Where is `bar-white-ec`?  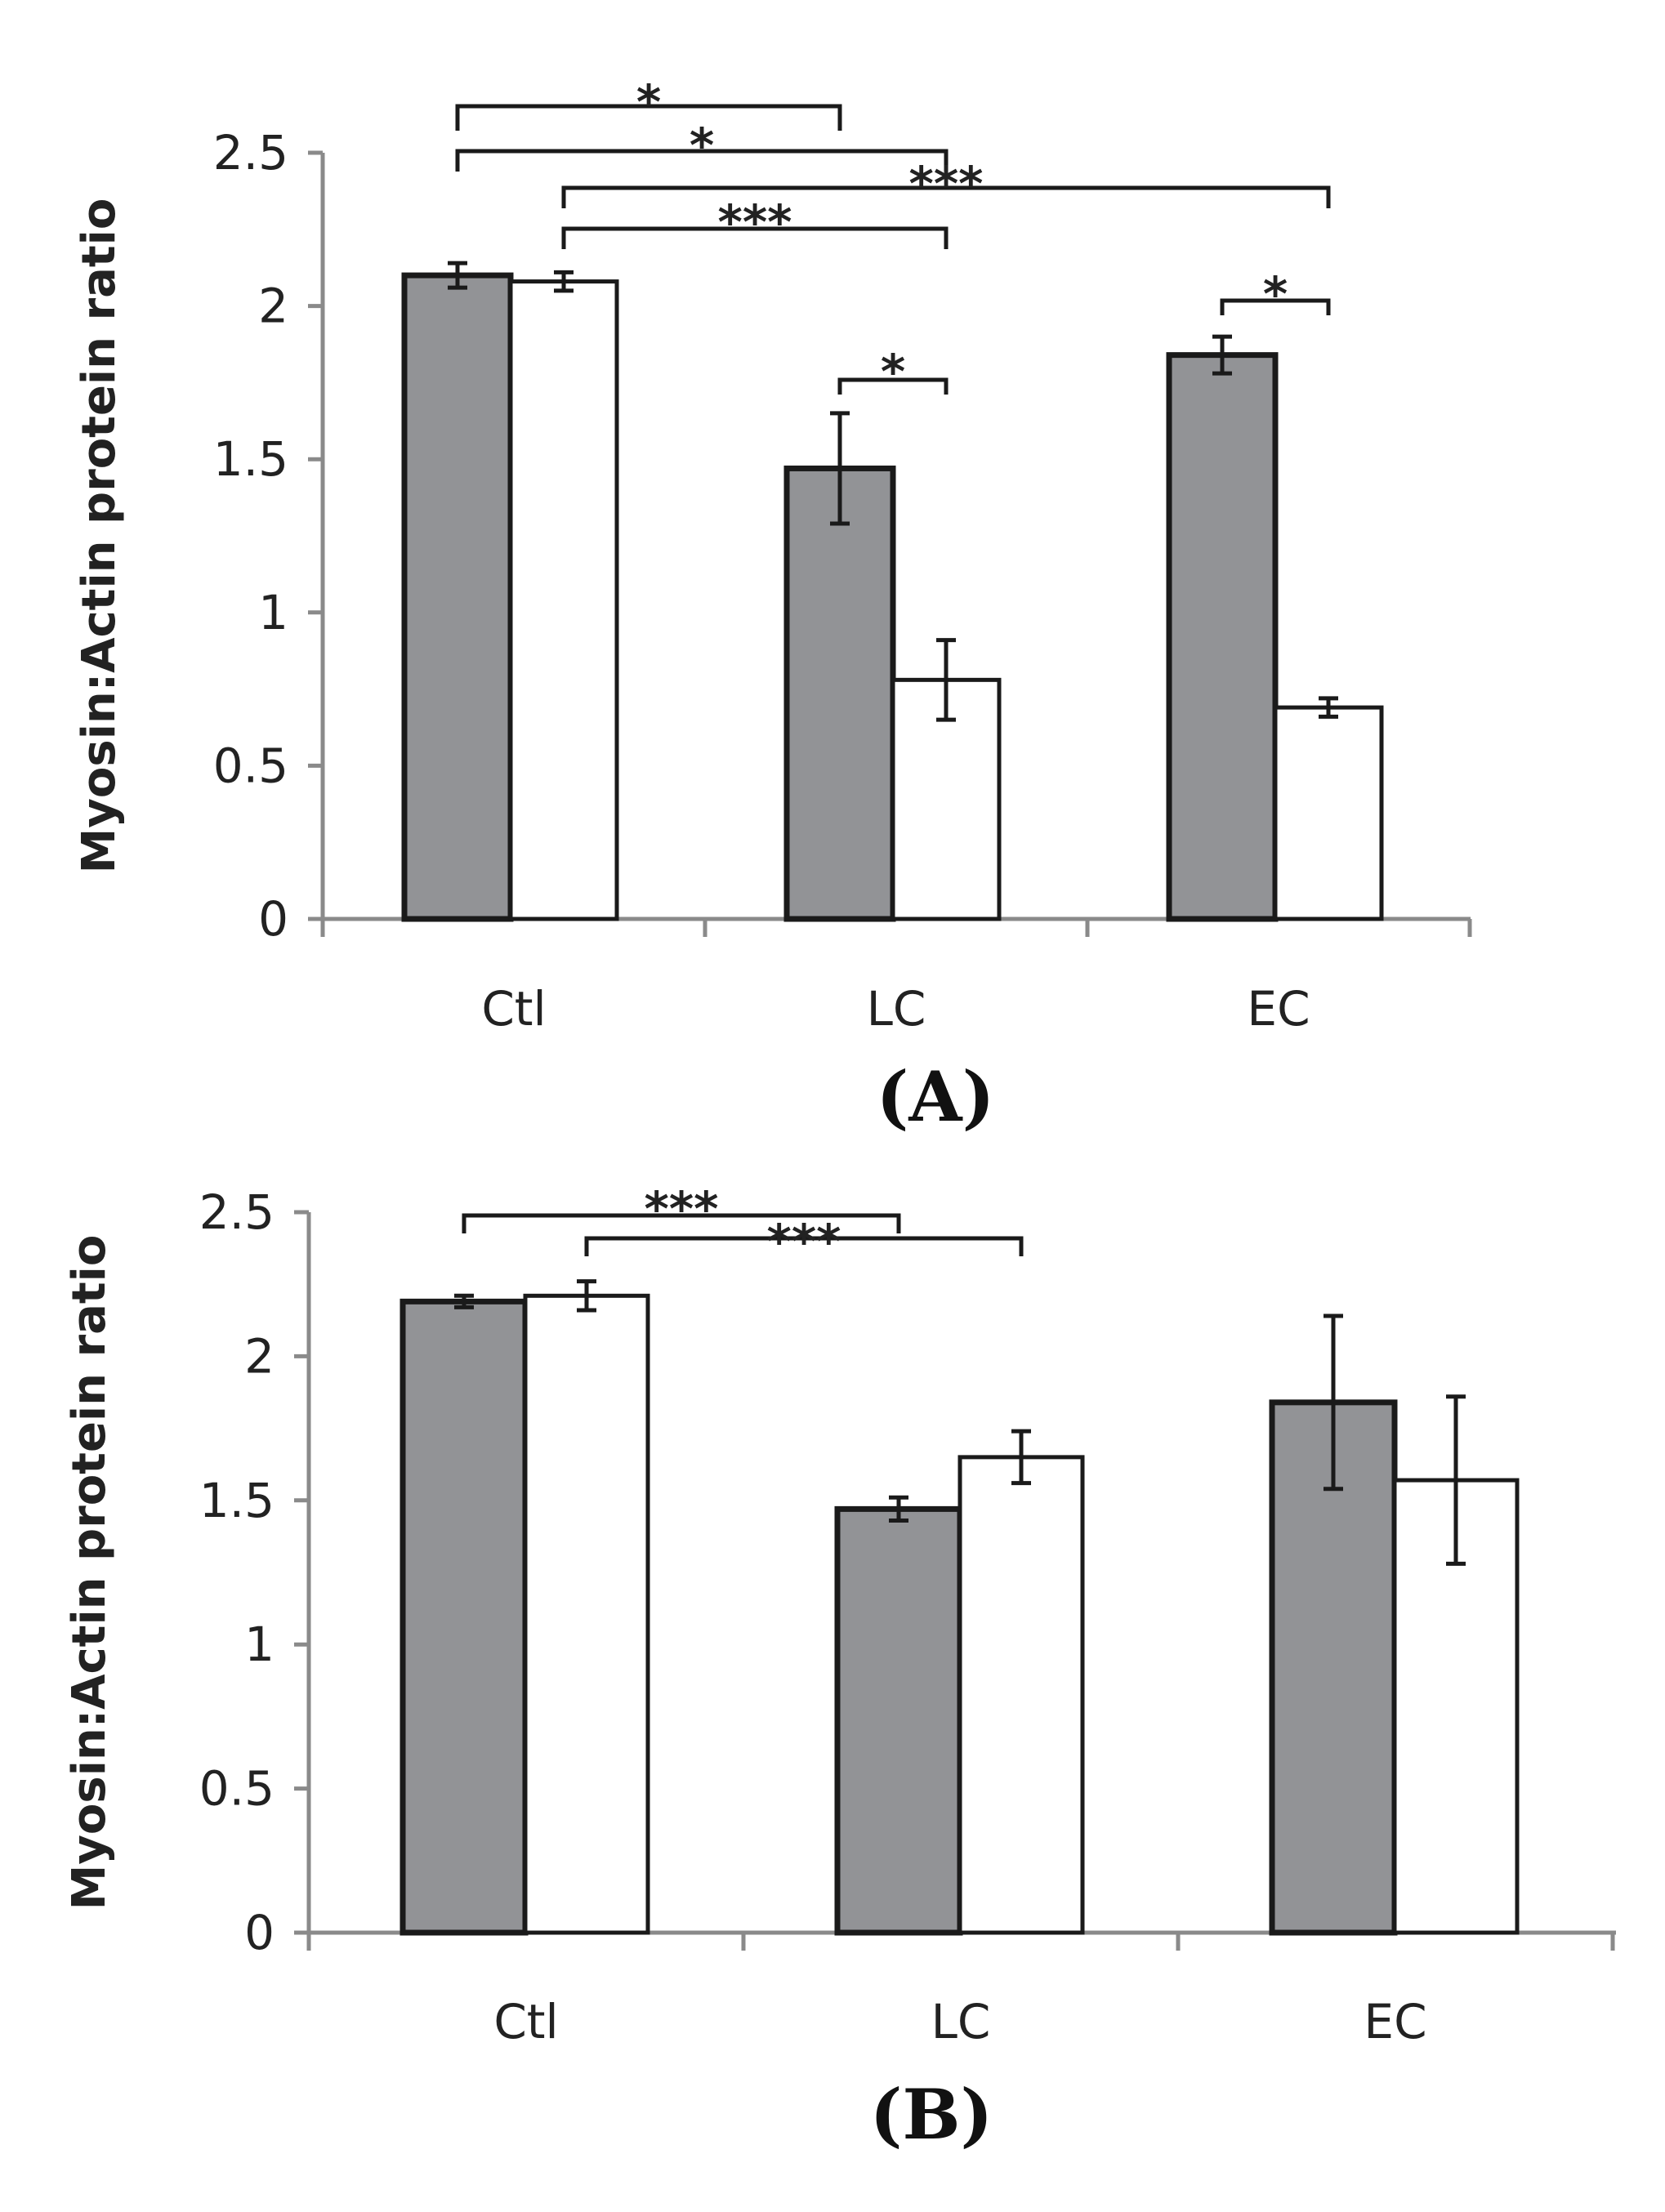
bar-white-ec is located at coordinates (1328, 813).